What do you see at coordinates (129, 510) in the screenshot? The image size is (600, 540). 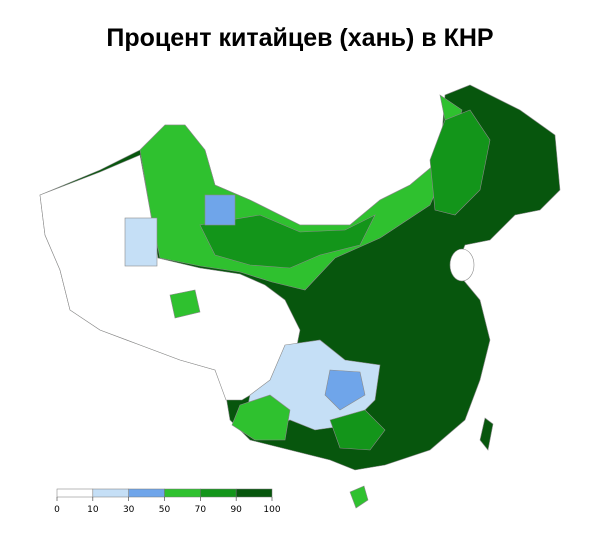 I see `legend-tick-label: 30` at bounding box center [129, 510].